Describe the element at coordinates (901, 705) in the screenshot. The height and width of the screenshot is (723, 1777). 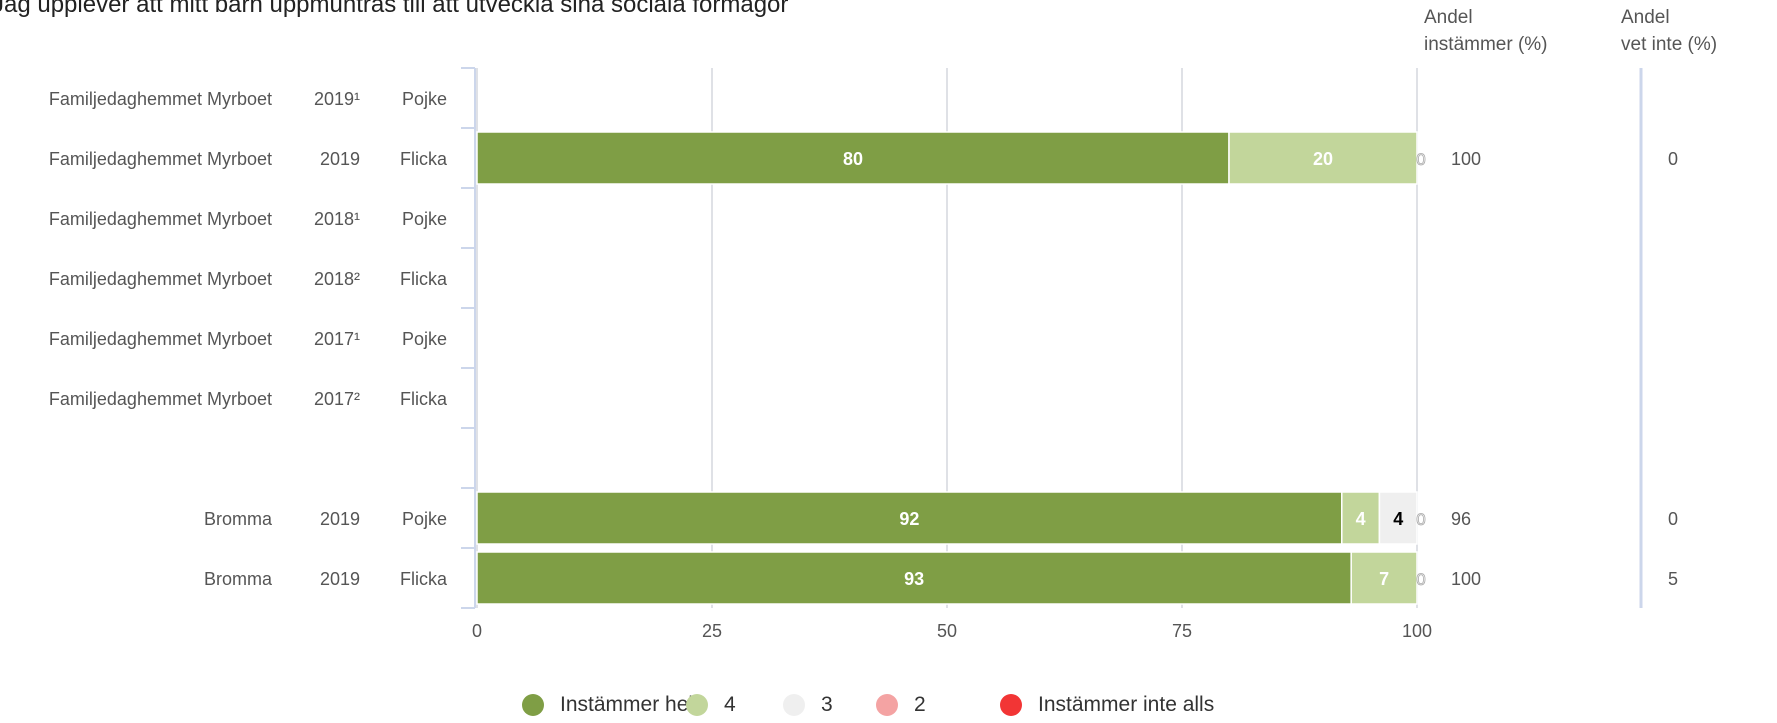
I see `legend-item: 2` at that location.